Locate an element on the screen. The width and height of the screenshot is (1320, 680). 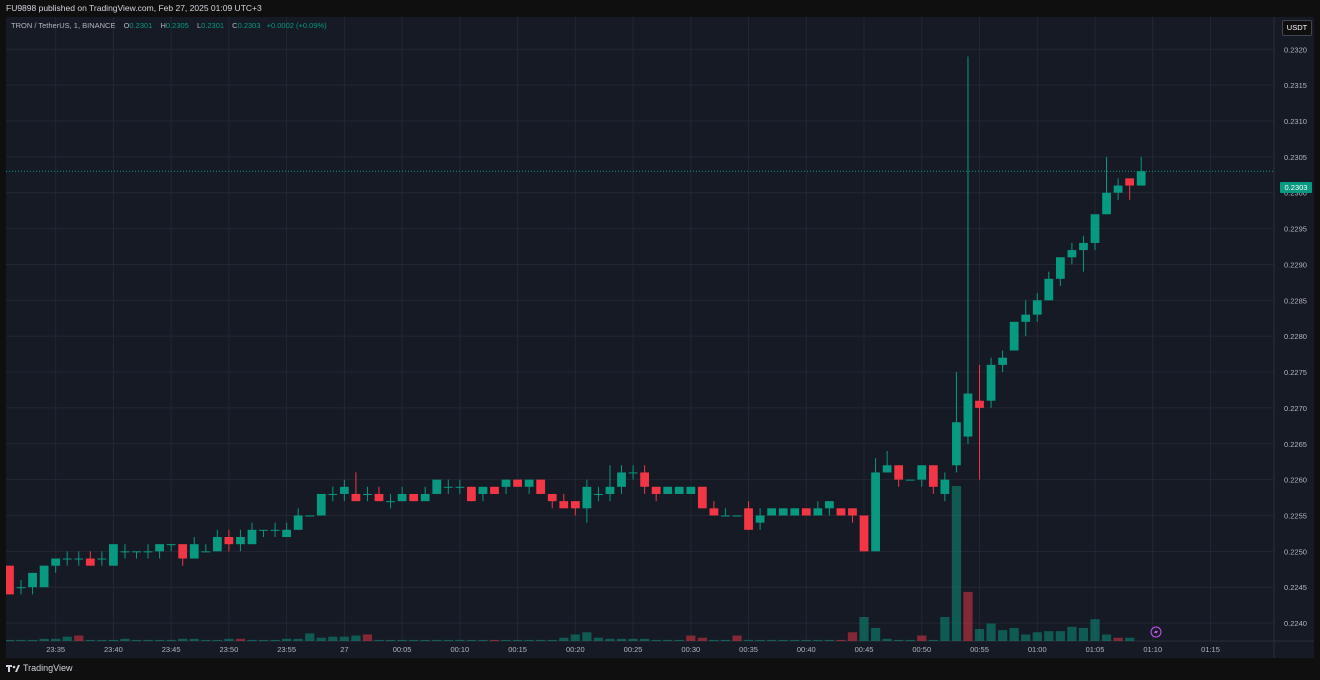
x-tick-label: 00:10 is located at coordinates (459, 649).